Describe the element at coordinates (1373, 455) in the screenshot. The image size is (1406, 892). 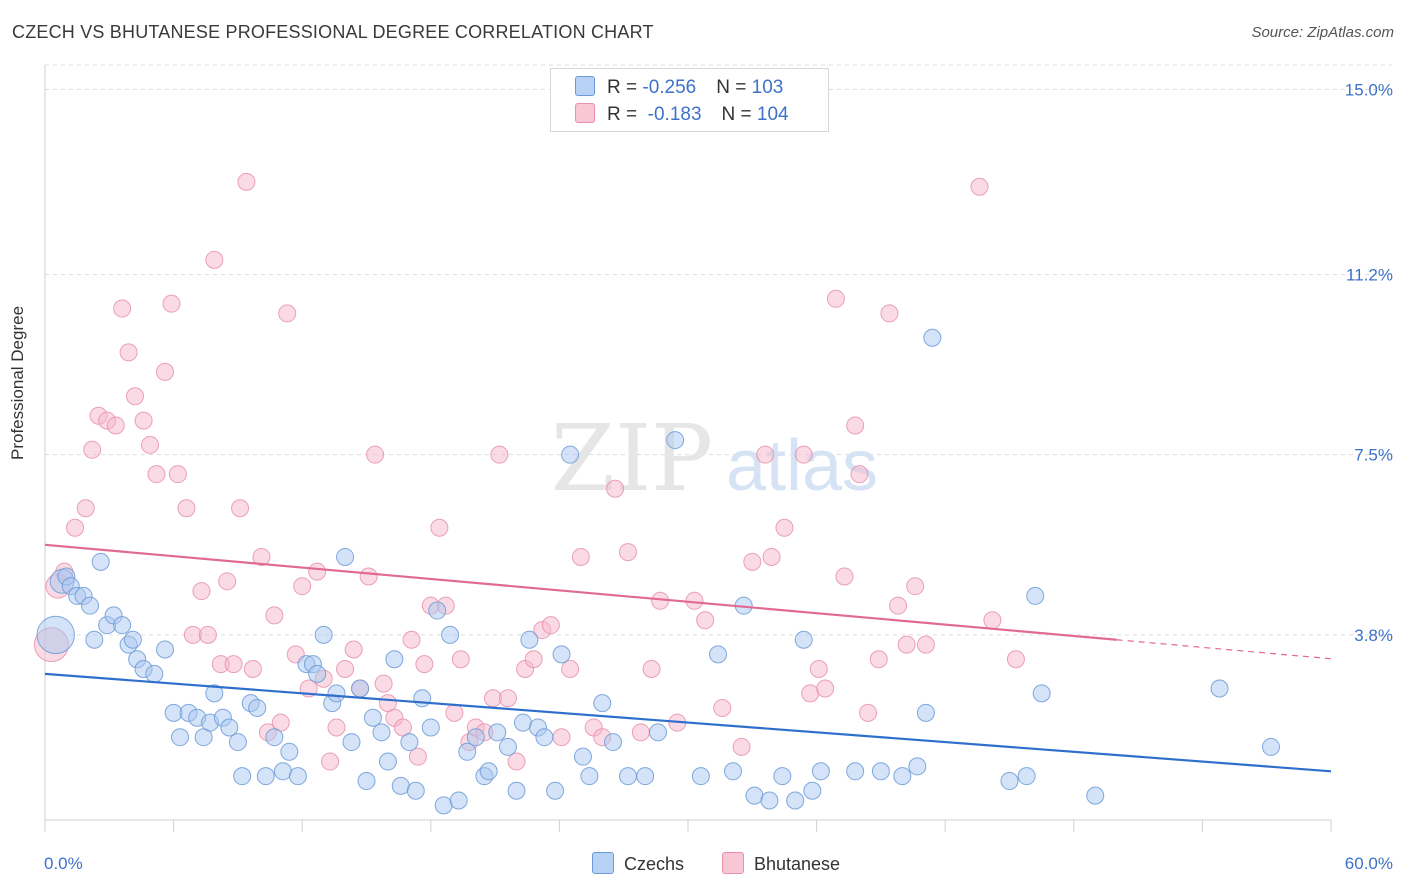
I see `y-tick-label: 7.5%` at that location.